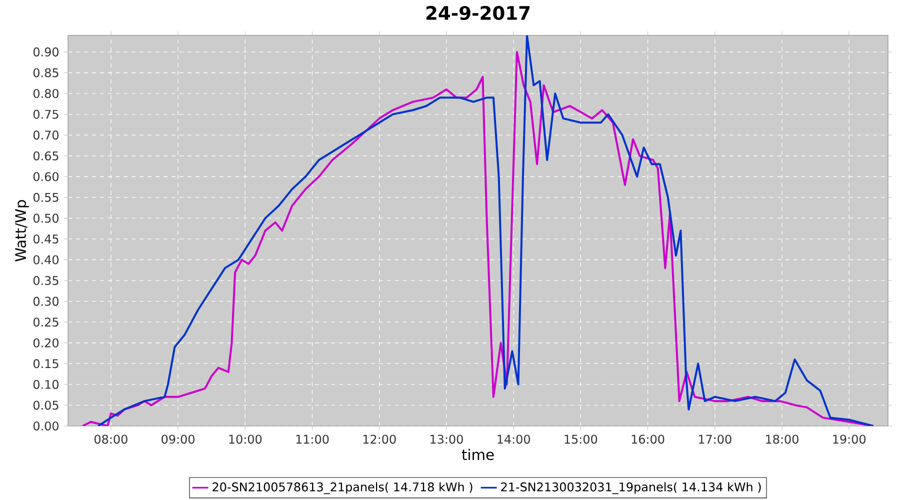 This screenshot has height=500, width=900. I want to click on x-tick-label: 17:00, so click(715, 439).